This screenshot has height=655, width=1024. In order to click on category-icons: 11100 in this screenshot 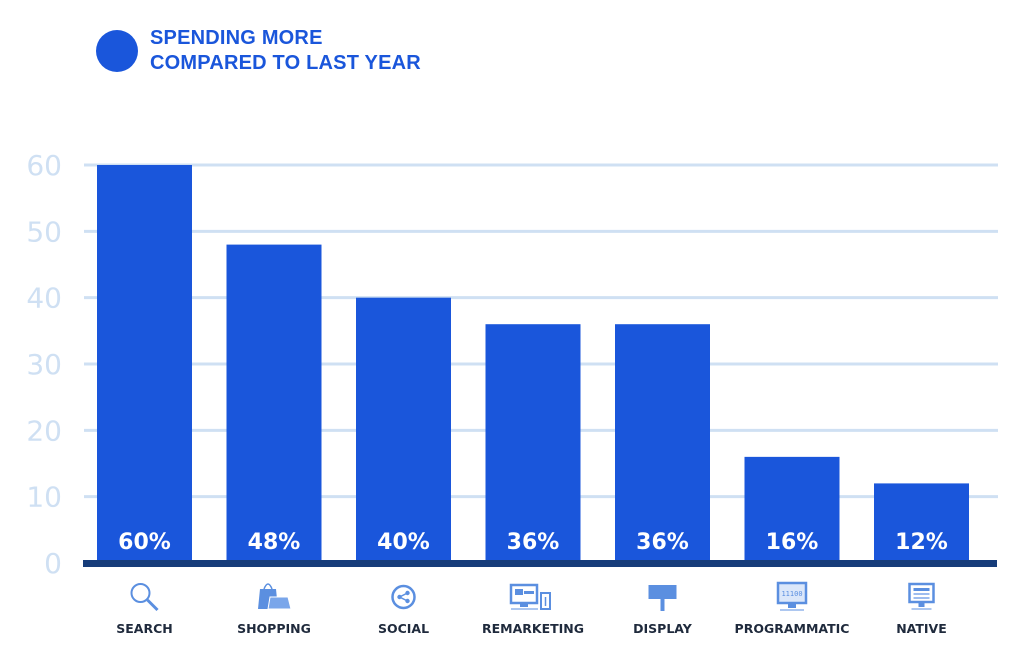, I will do `click(532, 596)`.